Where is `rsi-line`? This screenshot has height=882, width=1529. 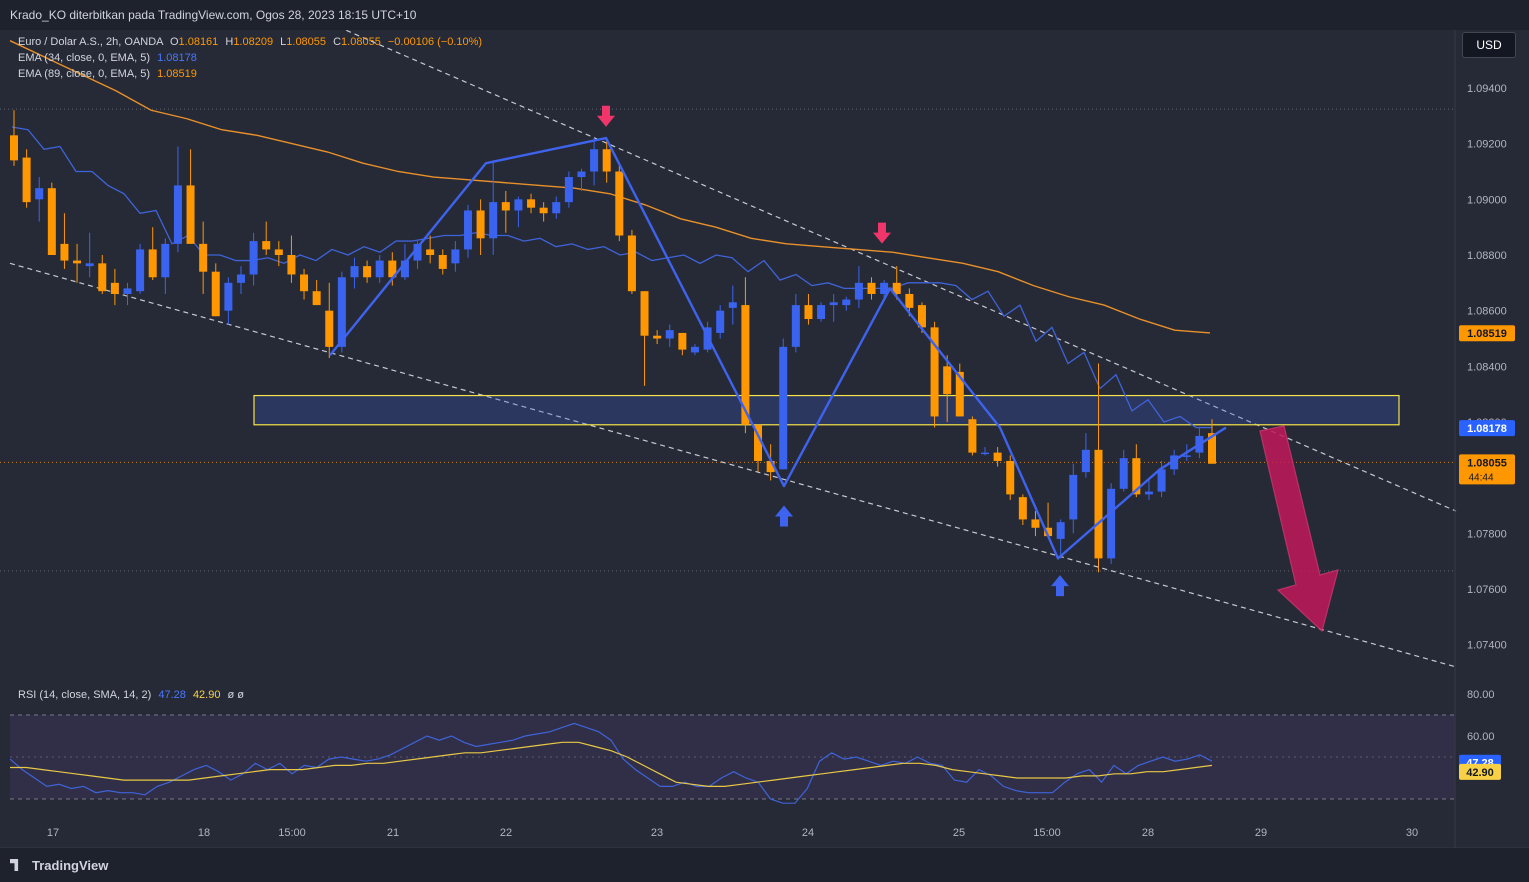
rsi-line is located at coordinates (611, 763).